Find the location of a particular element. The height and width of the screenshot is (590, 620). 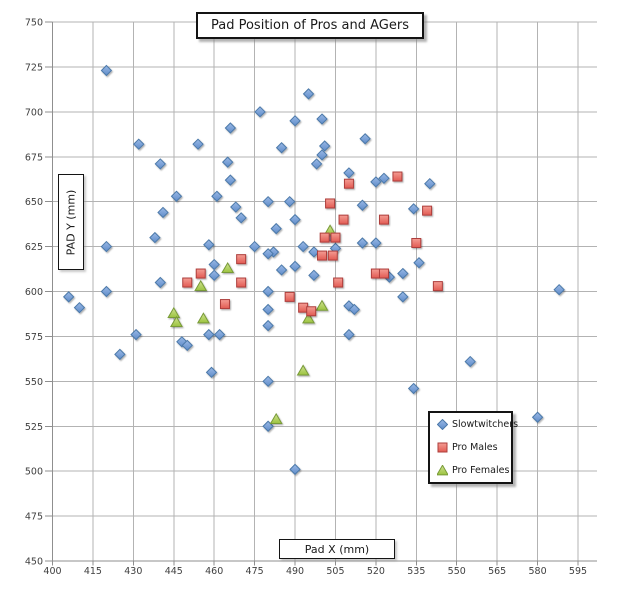

y-tick-label: 750 is located at coordinates (34, 23).